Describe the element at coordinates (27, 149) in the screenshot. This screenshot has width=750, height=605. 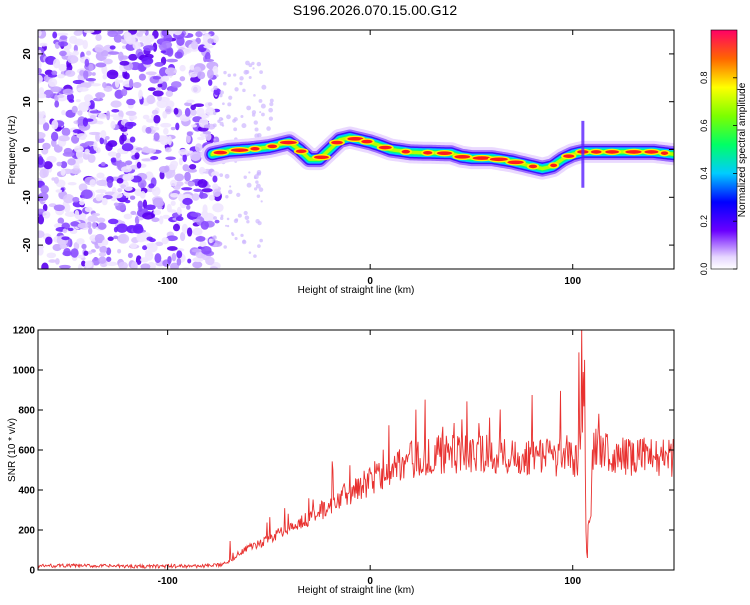
I see `y-tick-label: 0` at that location.